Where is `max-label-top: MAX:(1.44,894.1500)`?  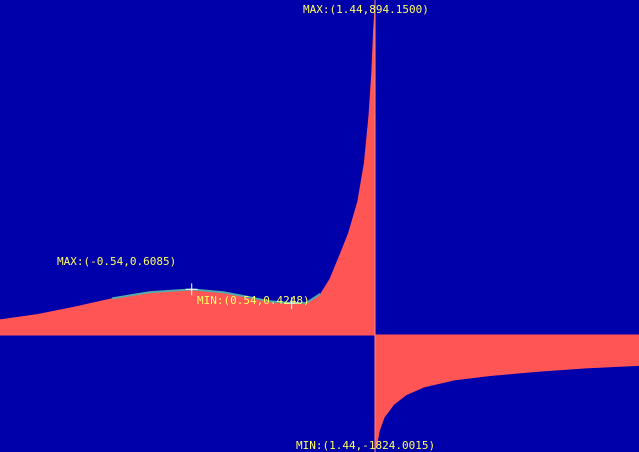
max-label-top: MAX:(1.44,894.1500) is located at coordinates (366, 9).